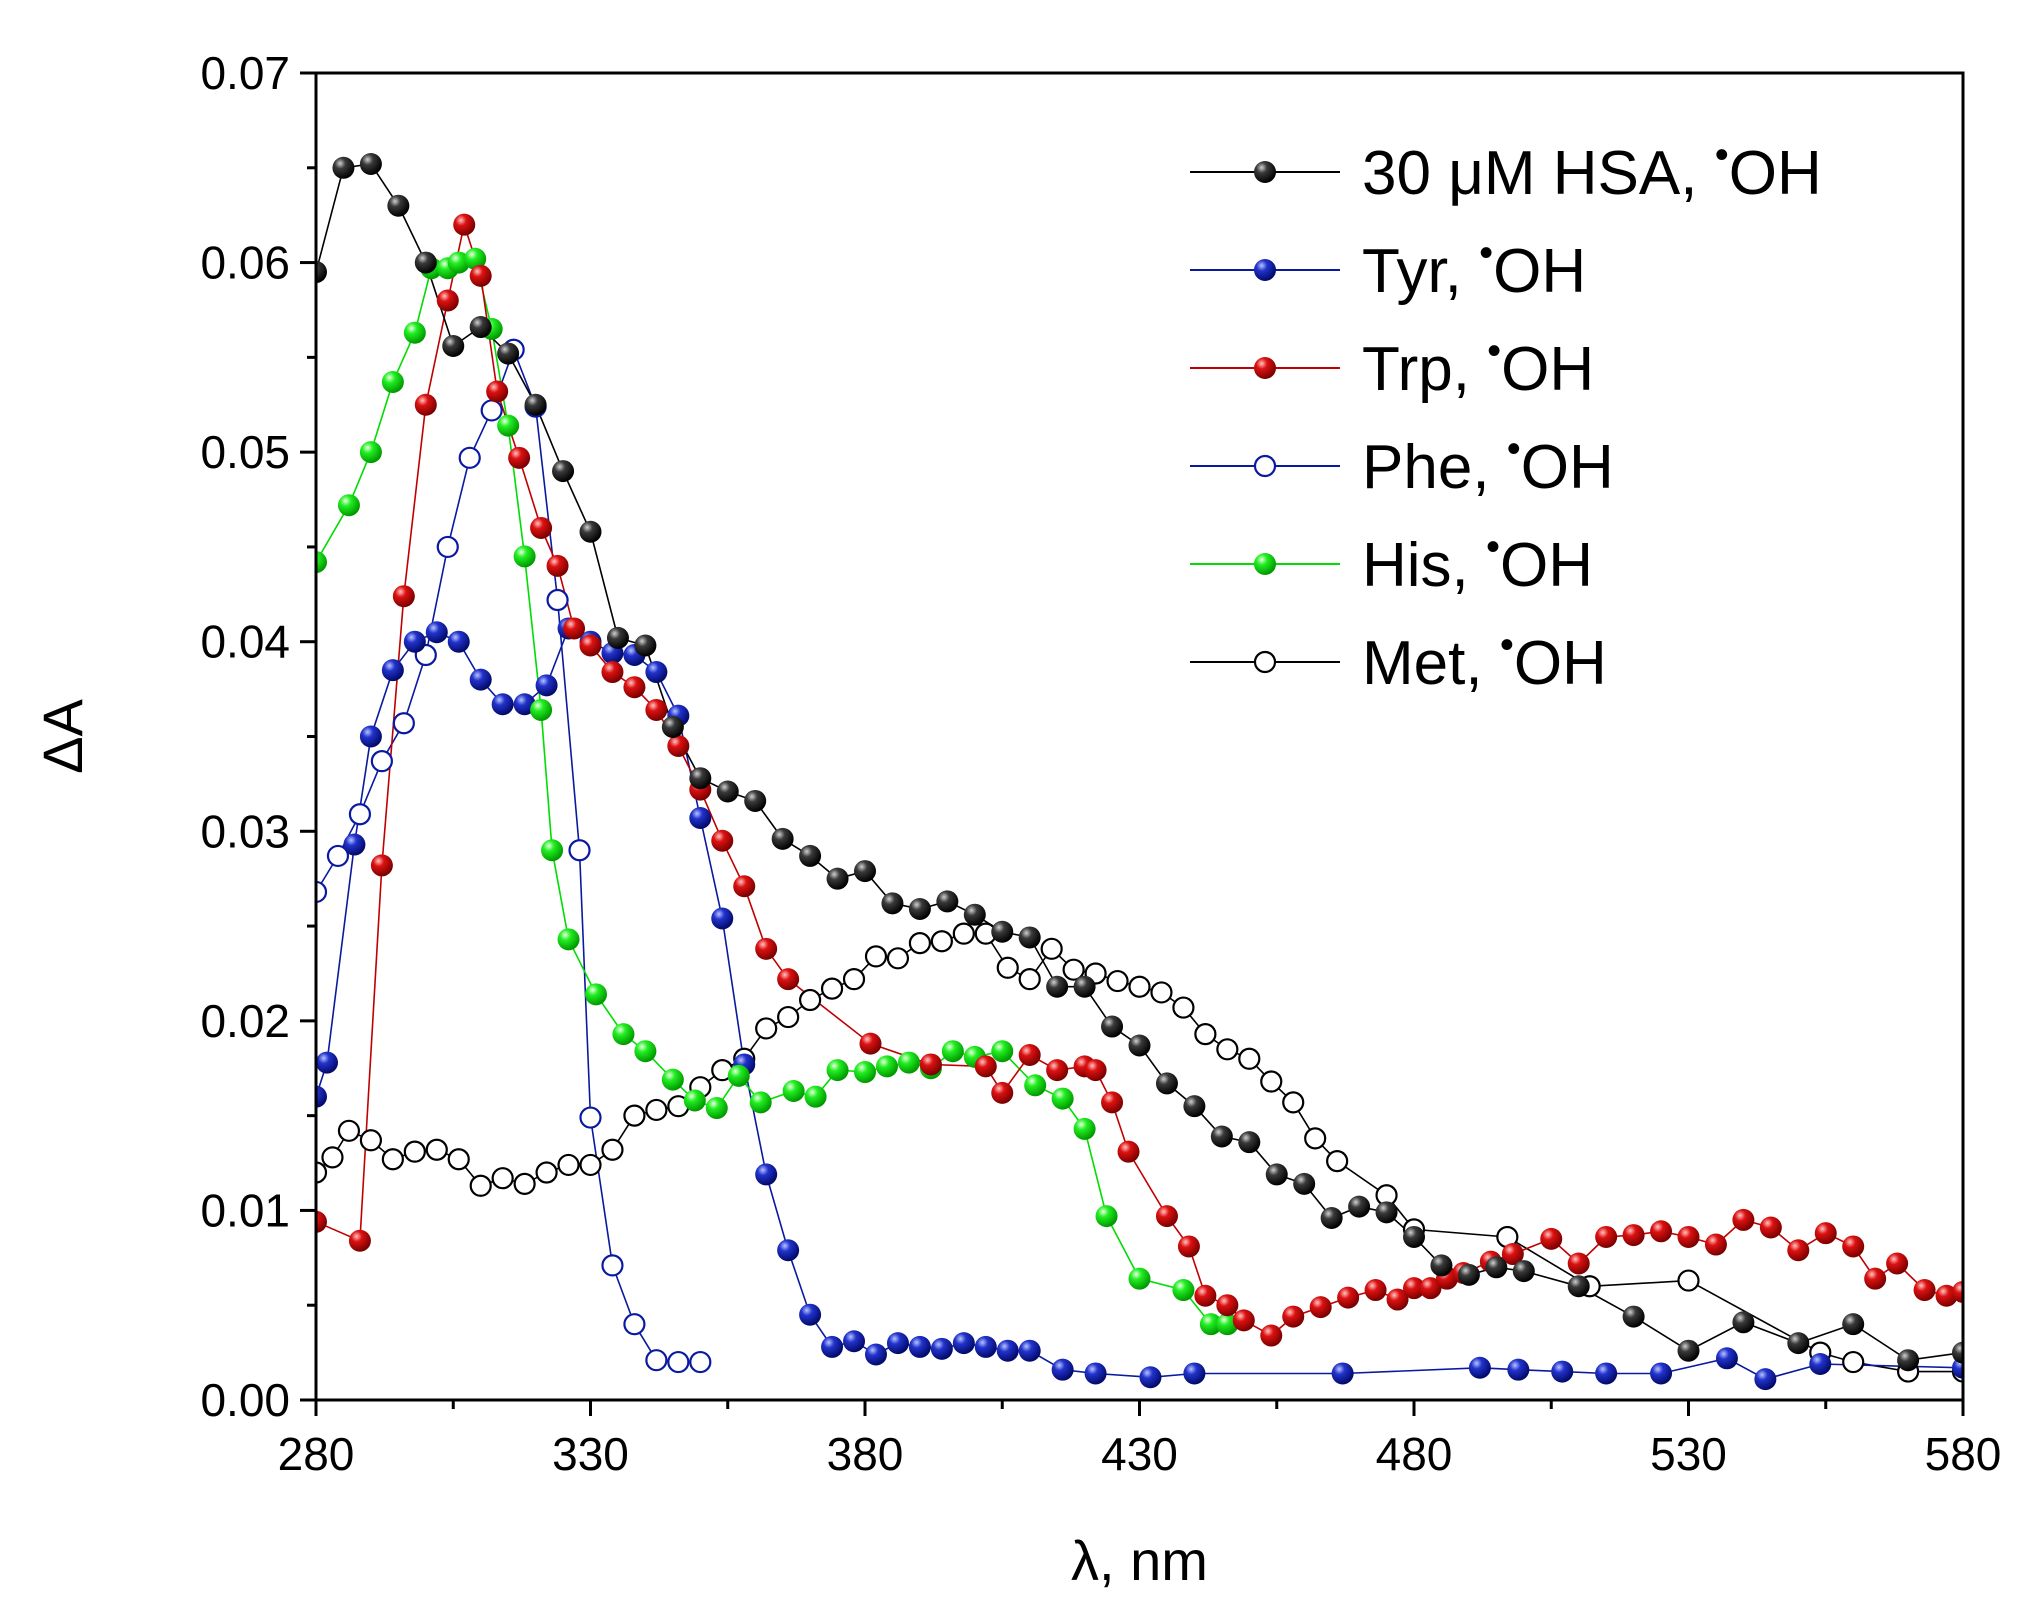 Image resolution: width=2019 pixels, height=1621 pixels. What do you see at coordinates (1139, 1454) in the screenshot?
I see `x-tick-label: 430` at bounding box center [1139, 1454].